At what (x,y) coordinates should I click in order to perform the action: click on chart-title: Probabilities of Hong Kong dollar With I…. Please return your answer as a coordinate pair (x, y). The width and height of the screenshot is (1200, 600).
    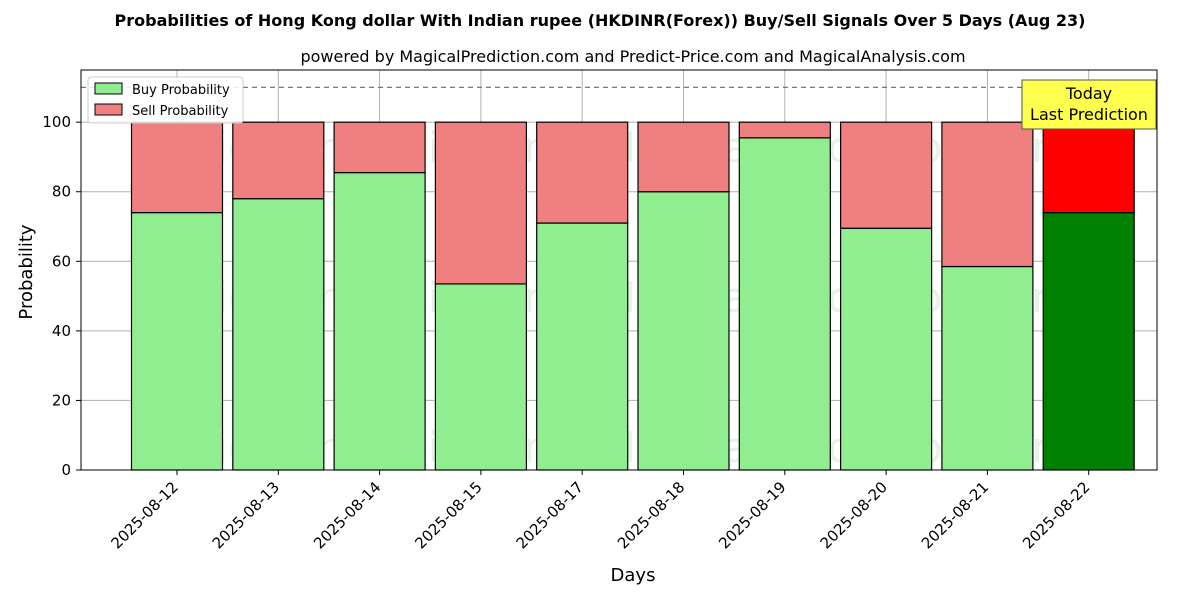
    Looking at the image, I should click on (600, 20).